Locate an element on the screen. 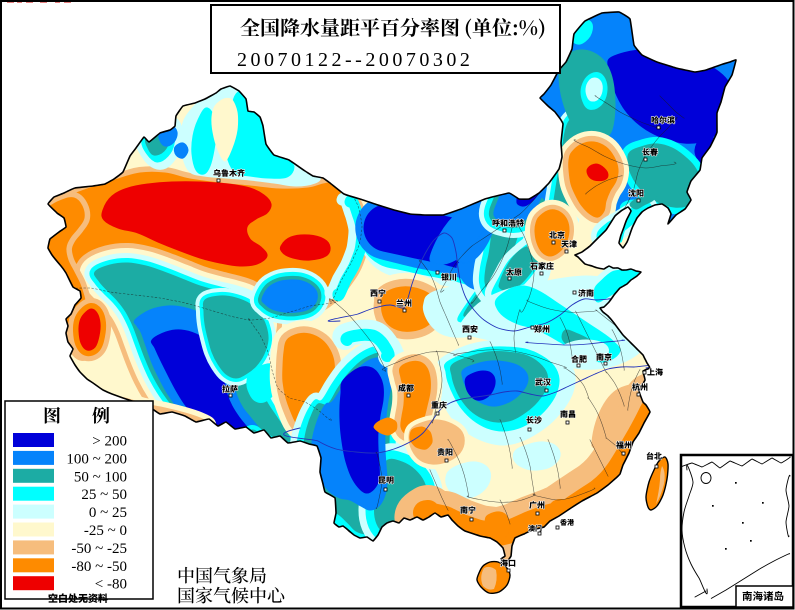  svg-text: -25 ~ 0 is located at coordinates (105, 531).